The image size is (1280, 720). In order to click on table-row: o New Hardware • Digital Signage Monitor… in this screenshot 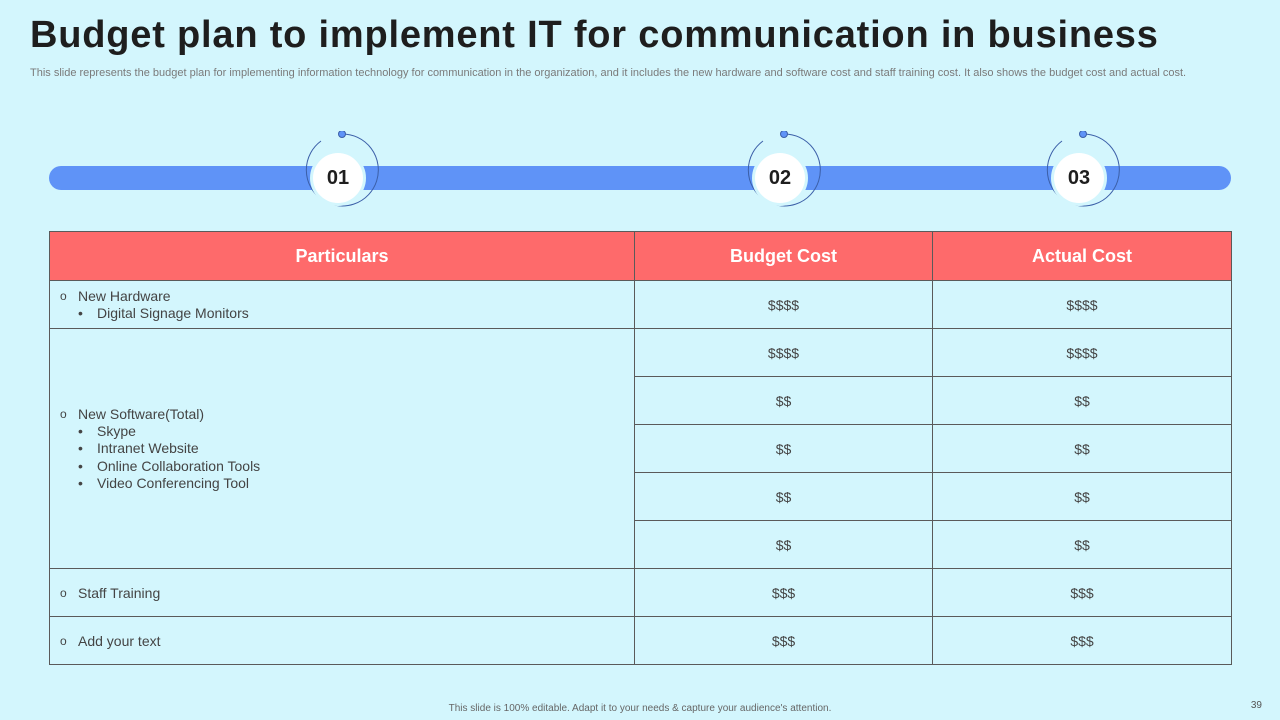, I will do `click(640, 304)`.